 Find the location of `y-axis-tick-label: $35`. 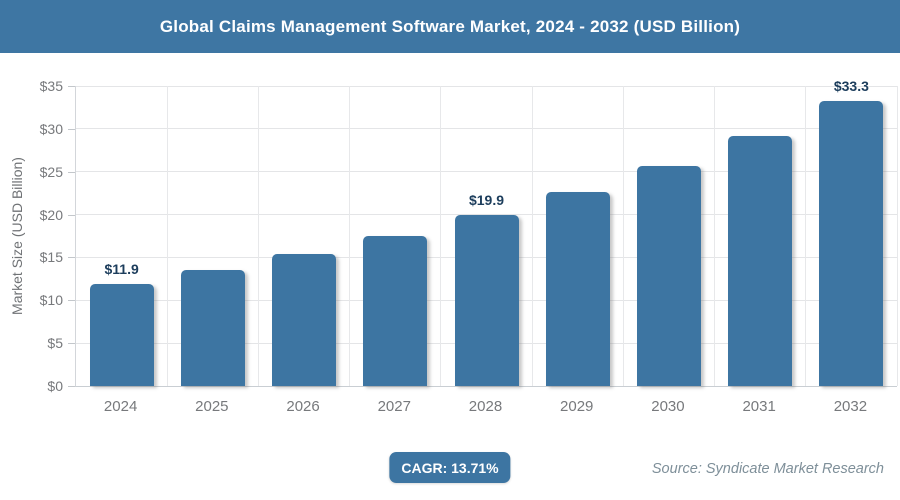

y-axis-tick-label: $35 is located at coordinates (51, 86).